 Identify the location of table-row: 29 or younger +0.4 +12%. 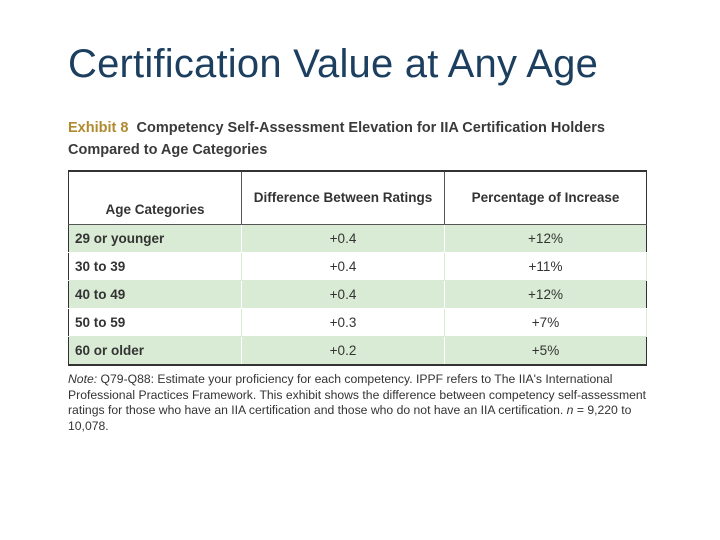
(357, 238).